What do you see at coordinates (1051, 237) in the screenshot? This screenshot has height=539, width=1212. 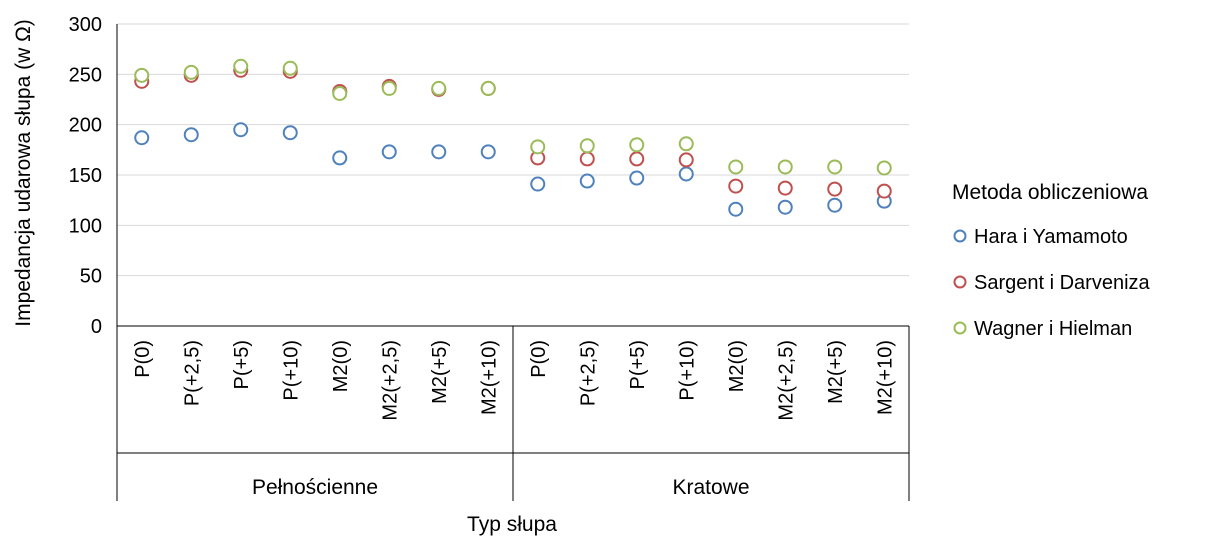 I see `legend-label: Hara i Yamamoto` at bounding box center [1051, 237].